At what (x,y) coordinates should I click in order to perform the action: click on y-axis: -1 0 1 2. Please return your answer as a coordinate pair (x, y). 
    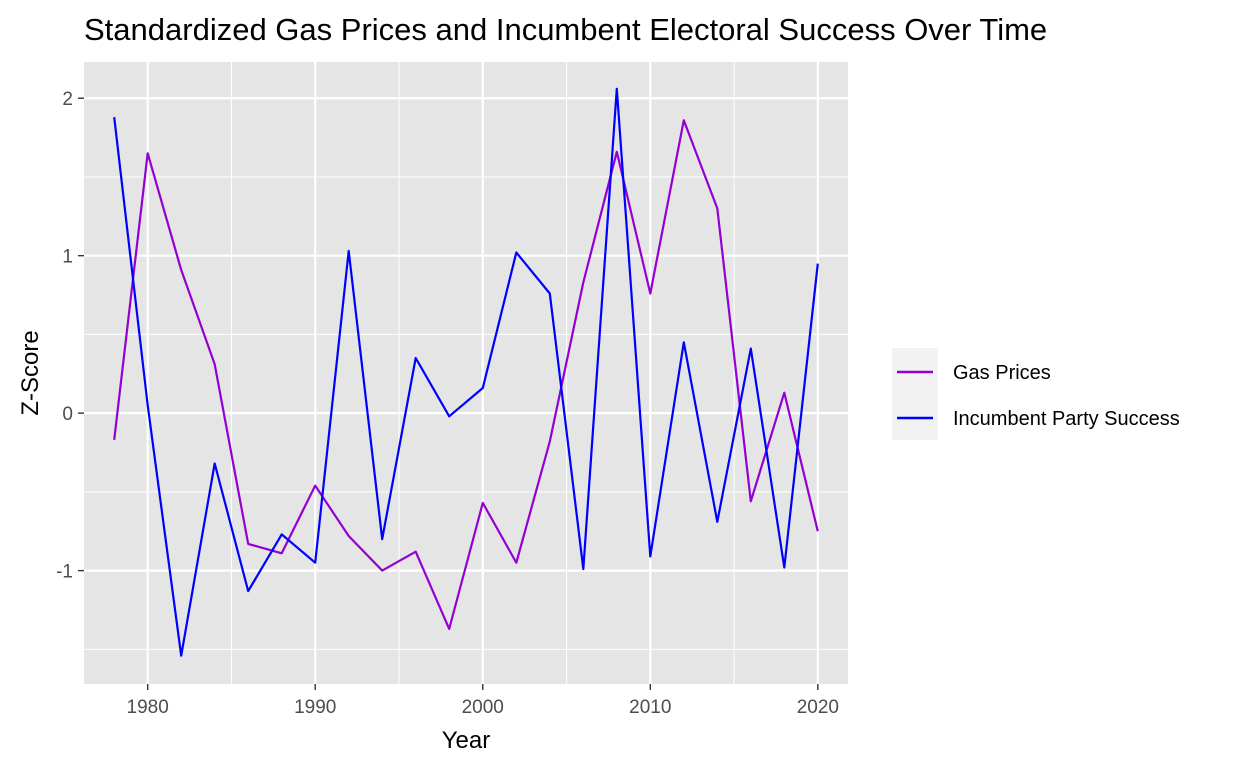
    Looking at the image, I should click on (70, 336).